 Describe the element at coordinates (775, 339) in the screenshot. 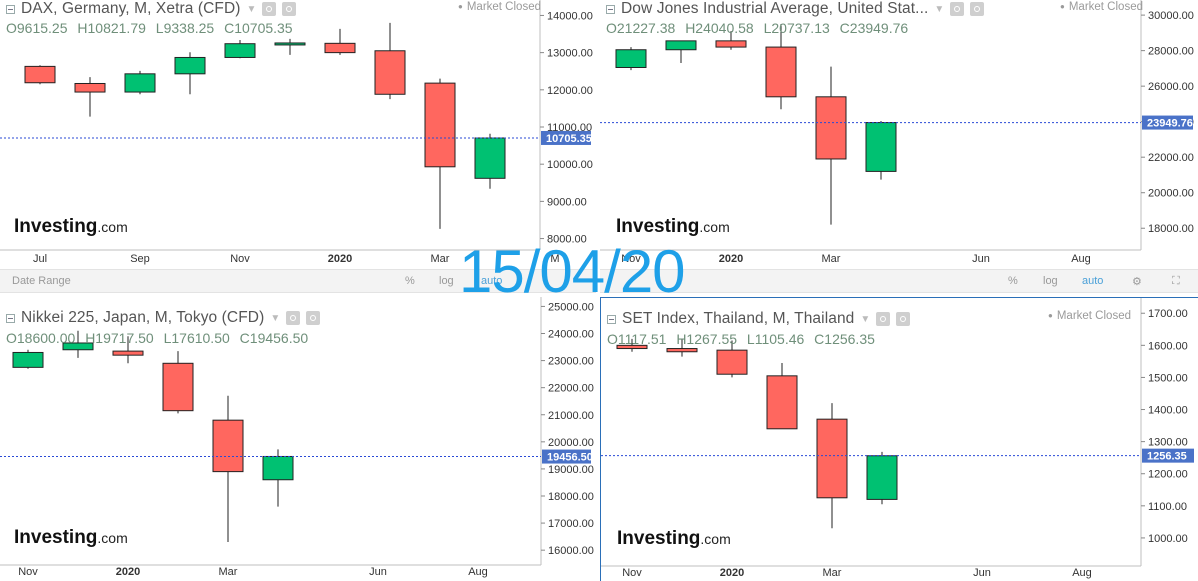

I see `ohlc-low: L1105.46` at that location.